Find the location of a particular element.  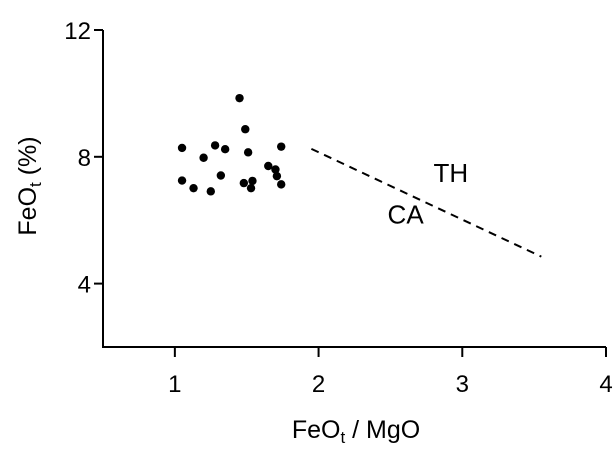

x-axis-label: FeOt / MgO is located at coordinates (356, 431).